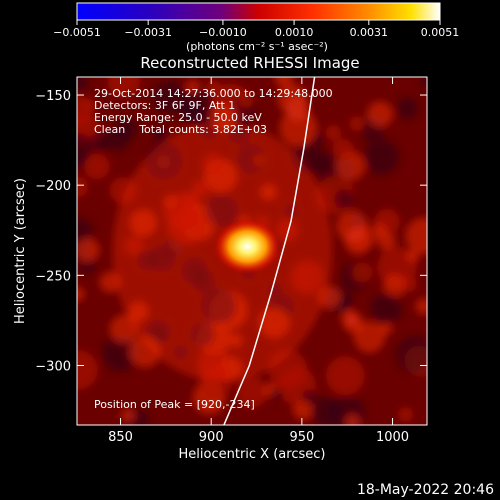 The image size is (500, 500). Describe the element at coordinates (53, 96) in the screenshot. I see `y-tick-label: −150` at that location.